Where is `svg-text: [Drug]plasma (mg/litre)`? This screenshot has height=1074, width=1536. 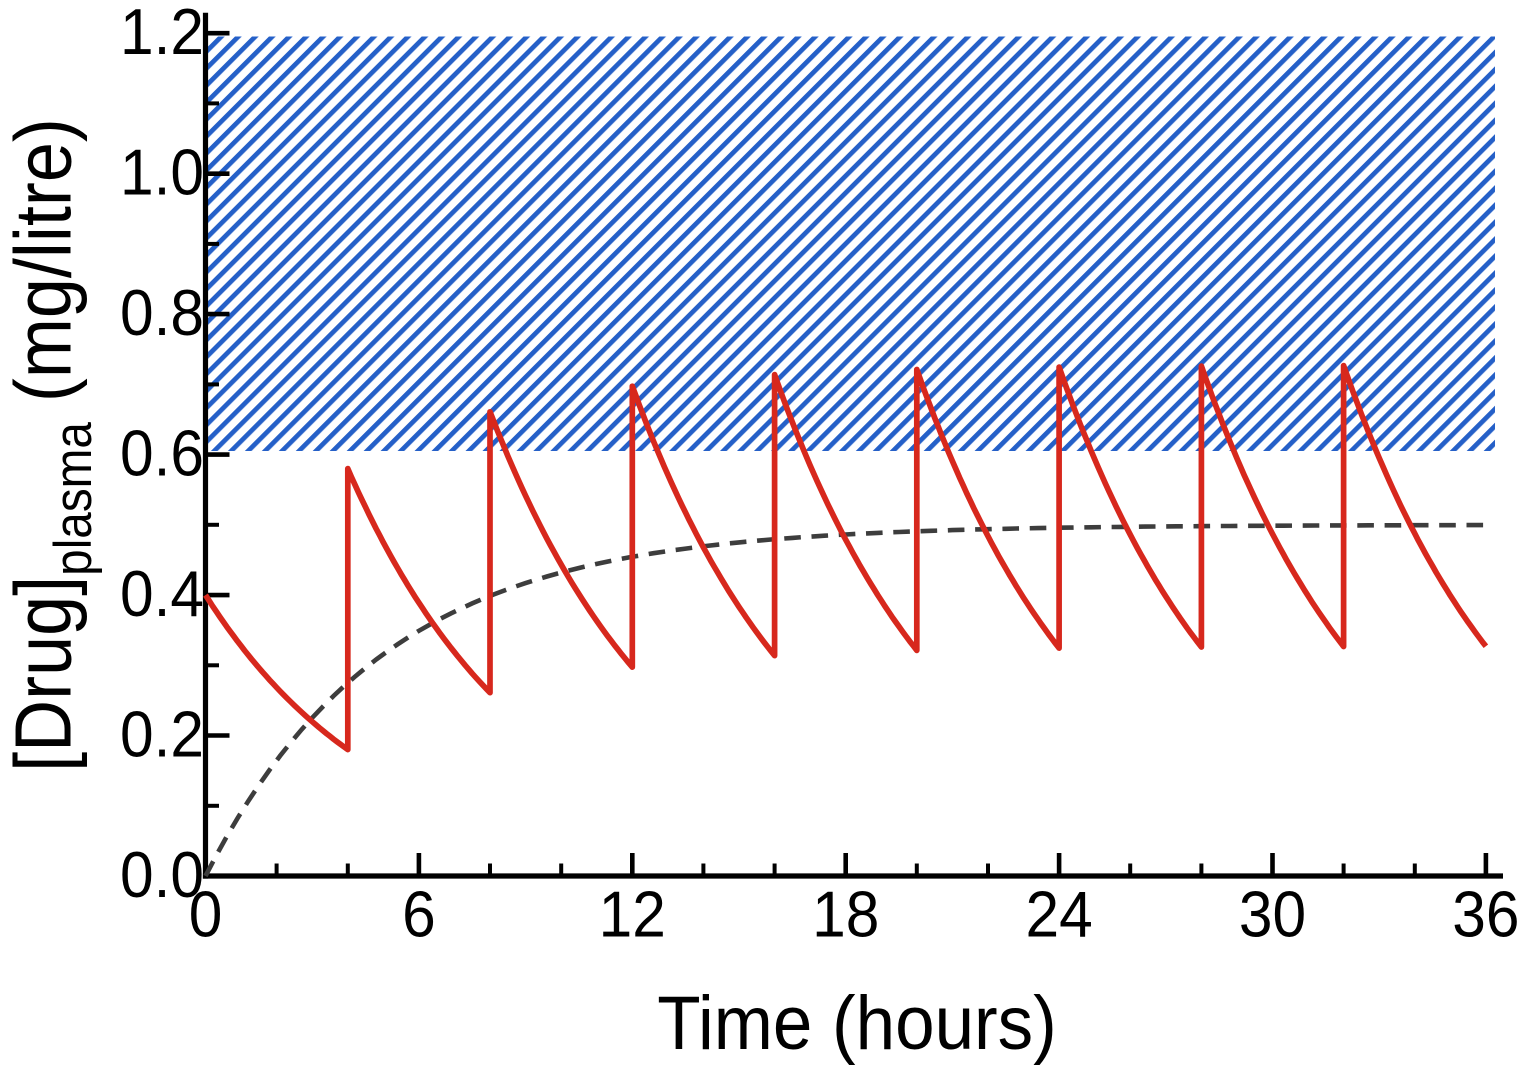
svg-text: [Drug]plasma (mg/litre) is located at coordinates (51, 445).